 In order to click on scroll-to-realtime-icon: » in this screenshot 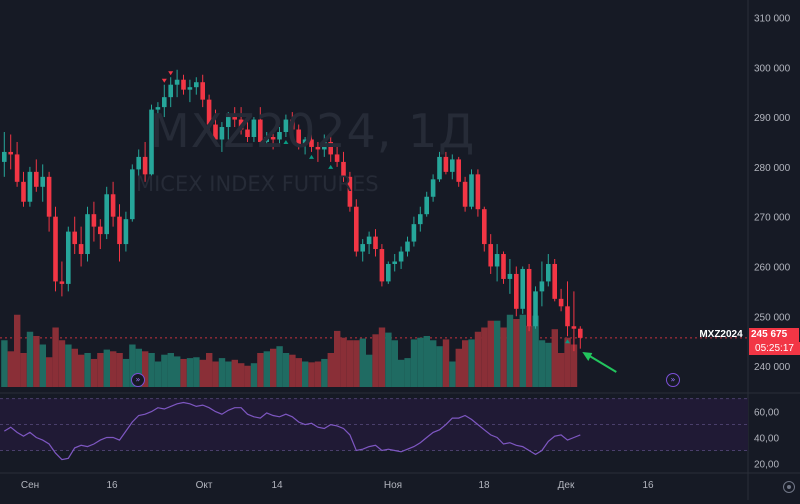, I will do `click(673, 380)`.